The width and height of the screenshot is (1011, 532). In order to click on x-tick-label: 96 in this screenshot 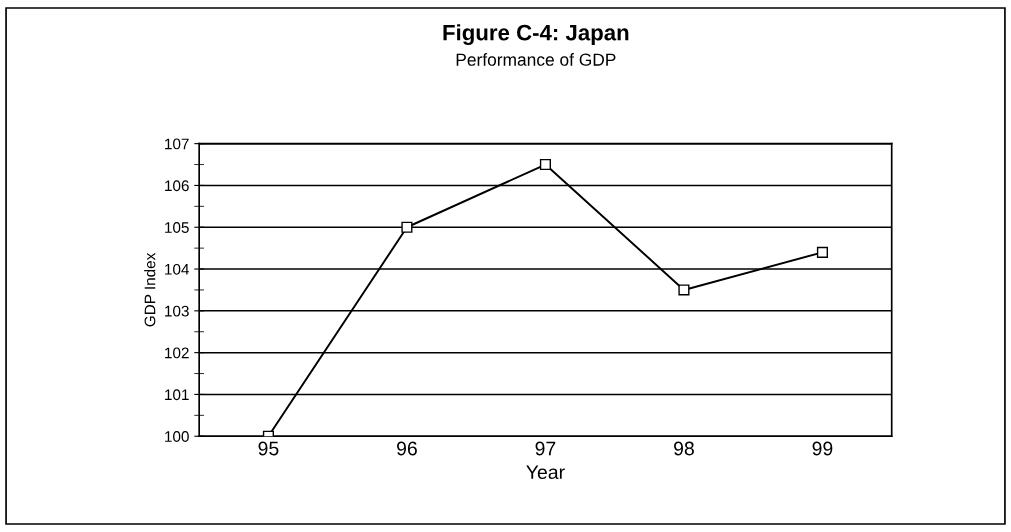, I will do `click(407, 448)`.